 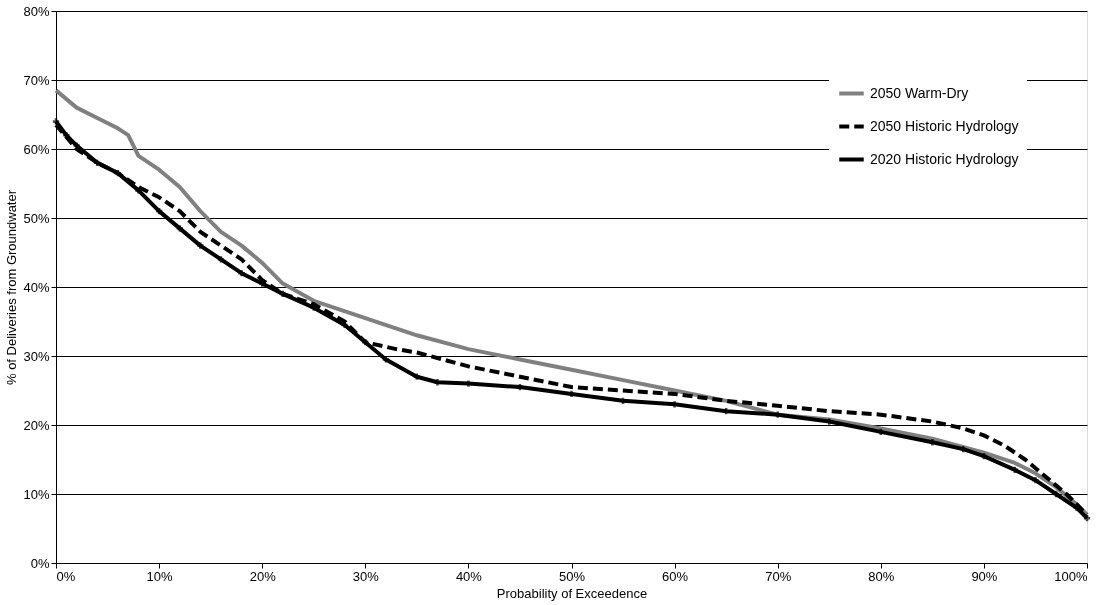 I want to click on x-tick-label: 10%, so click(x=160, y=576).